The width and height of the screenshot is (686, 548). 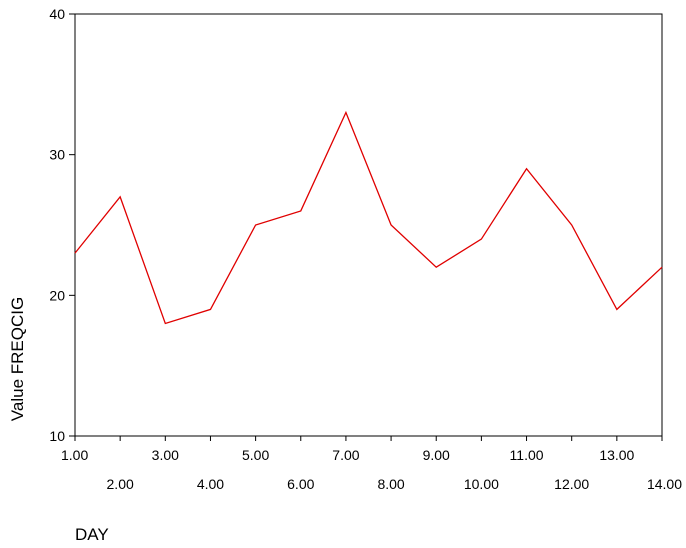 What do you see at coordinates (165, 455) in the screenshot?
I see `x-tick-label: 3.00` at bounding box center [165, 455].